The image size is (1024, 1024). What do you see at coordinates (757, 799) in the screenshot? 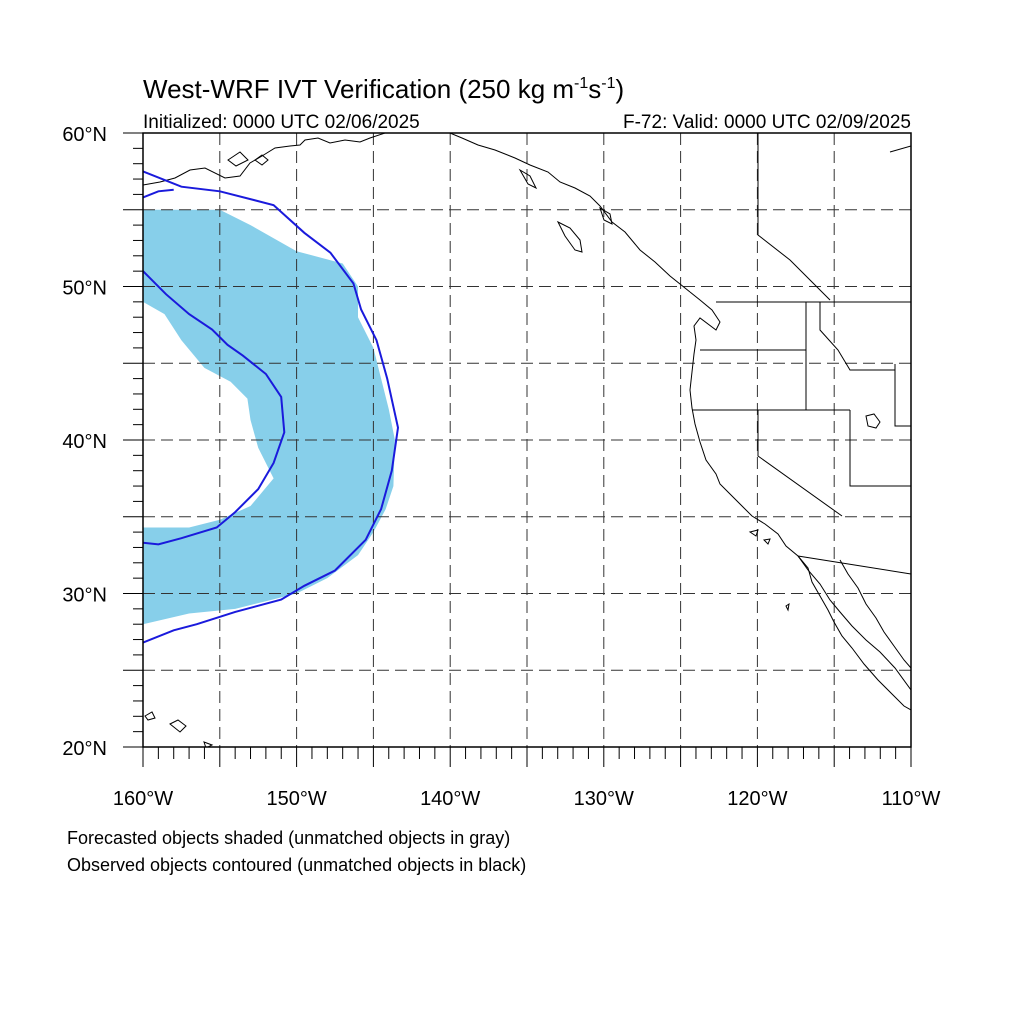
I see `x-tick-label: 120°W` at bounding box center [757, 799].